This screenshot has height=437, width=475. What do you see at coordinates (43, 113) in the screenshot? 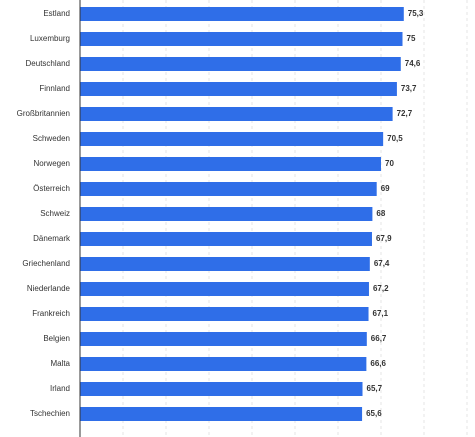
I see `category-label: Großbritannien` at bounding box center [43, 113].